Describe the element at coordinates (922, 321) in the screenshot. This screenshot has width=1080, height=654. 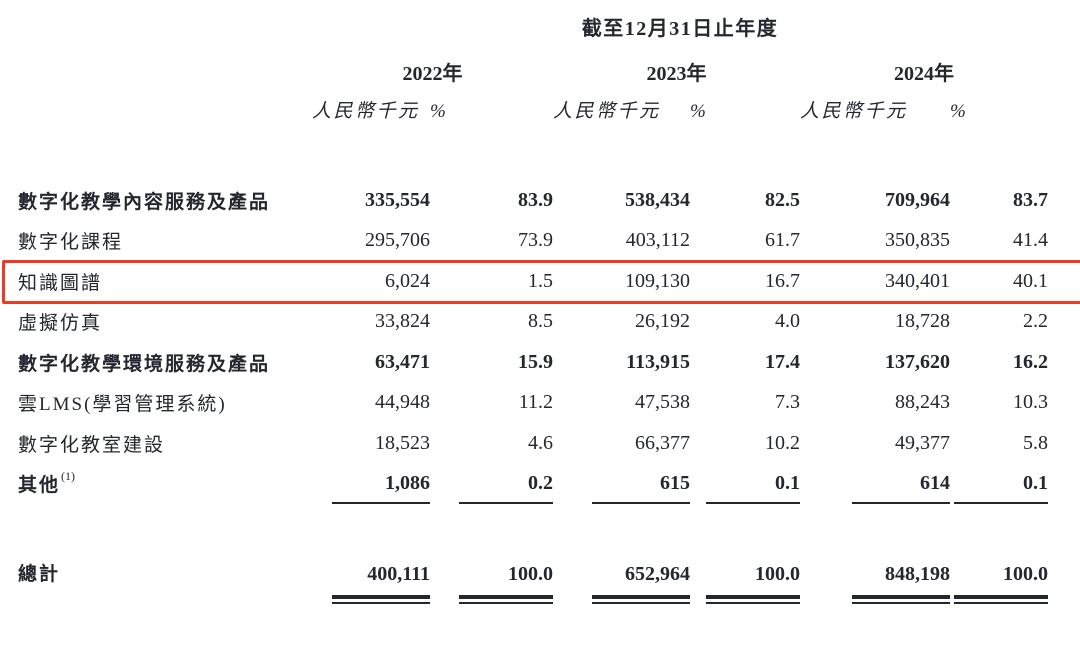
I see `value-cell: 18,728` at that location.